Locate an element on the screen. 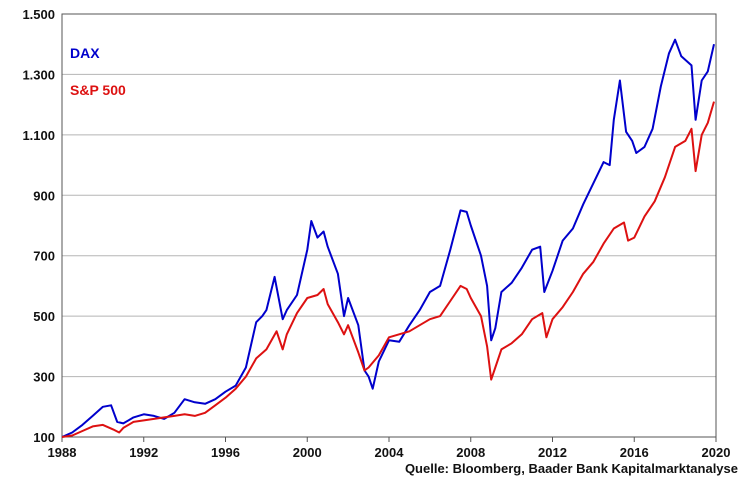  y-tick-label: 1.500 is located at coordinates (38, 14).